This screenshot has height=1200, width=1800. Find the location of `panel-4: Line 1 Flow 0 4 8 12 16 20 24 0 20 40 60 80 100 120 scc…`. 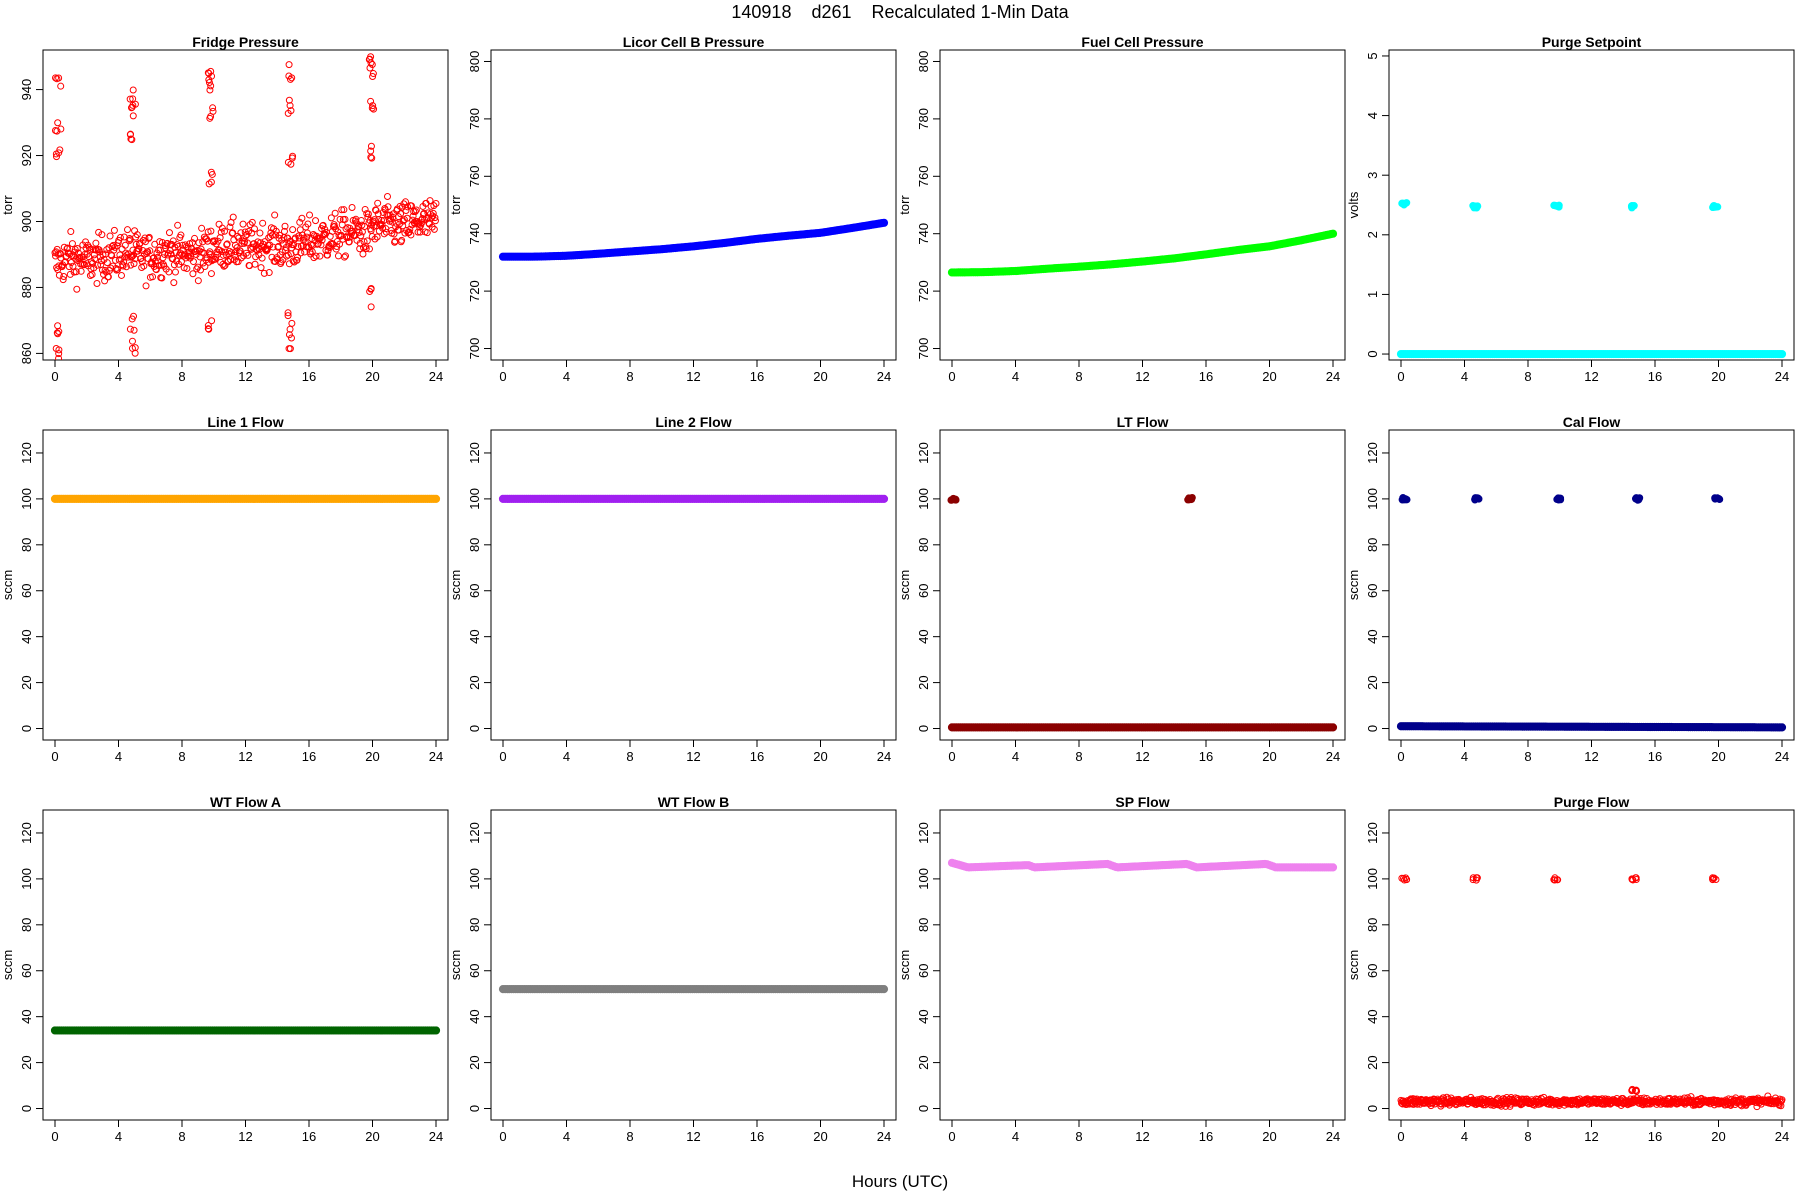

panel-4: Line 1 Flow 0 4 8 12 16 20 24 0 20 40 60 80 100 120 scc… is located at coordinates (224, 589).